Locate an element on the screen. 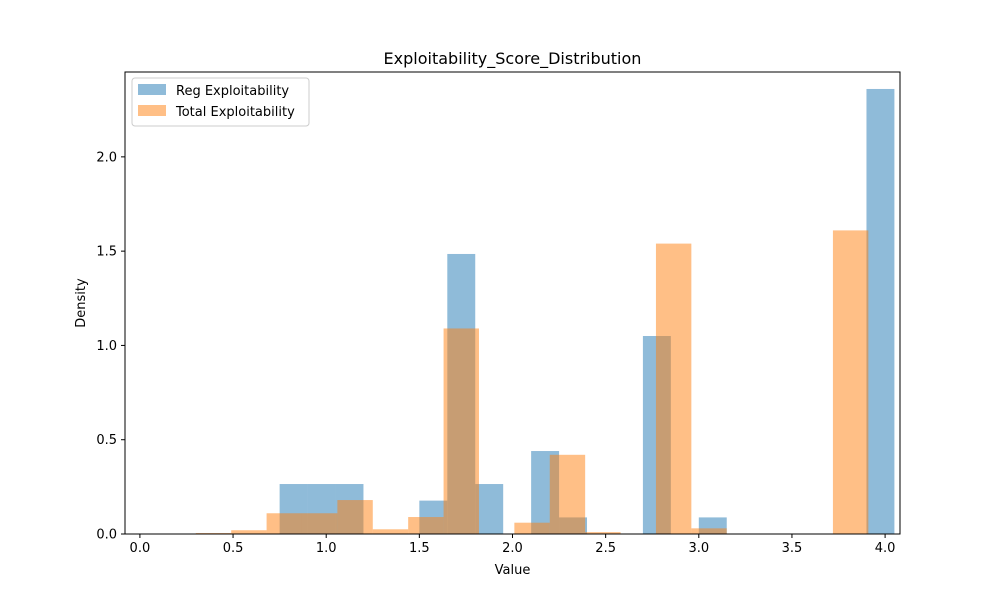 The image size is (1000, 604). x-tick-label-7: 3.5 is located at coordinates (792, 548).